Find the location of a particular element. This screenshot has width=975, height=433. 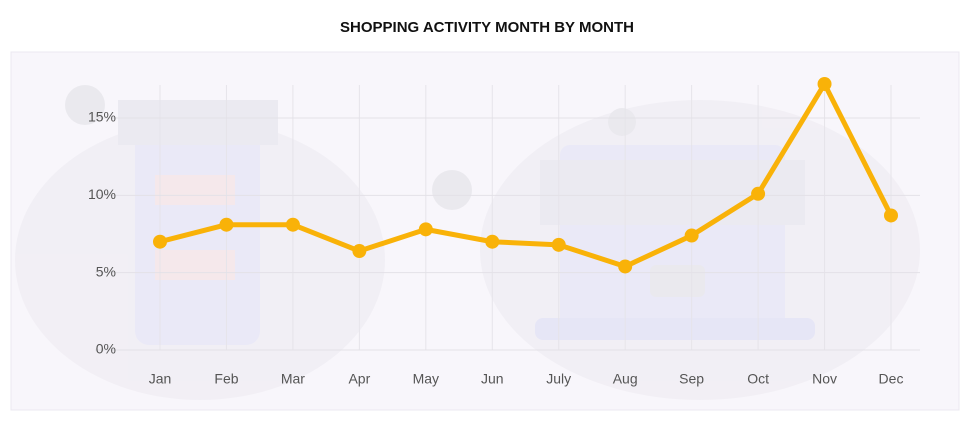

x-tick-label: Nov is located at coordinates (824, 379).